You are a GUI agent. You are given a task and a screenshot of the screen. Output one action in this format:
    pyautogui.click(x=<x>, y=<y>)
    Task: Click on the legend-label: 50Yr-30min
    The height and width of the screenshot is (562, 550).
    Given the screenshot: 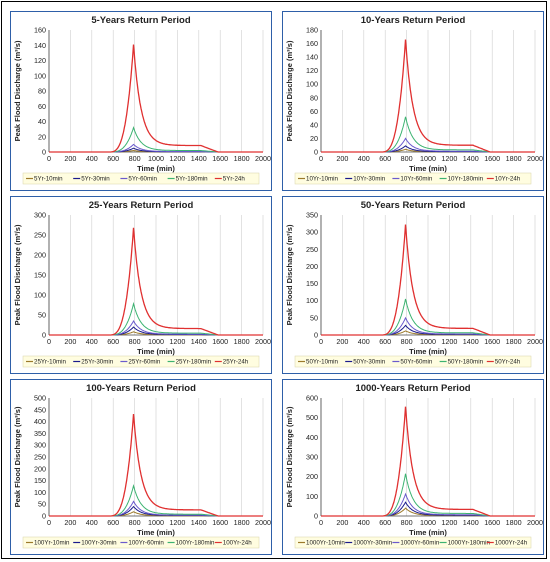 What is the action you would take?
    pyautogui.click(x=369, y=362)
    